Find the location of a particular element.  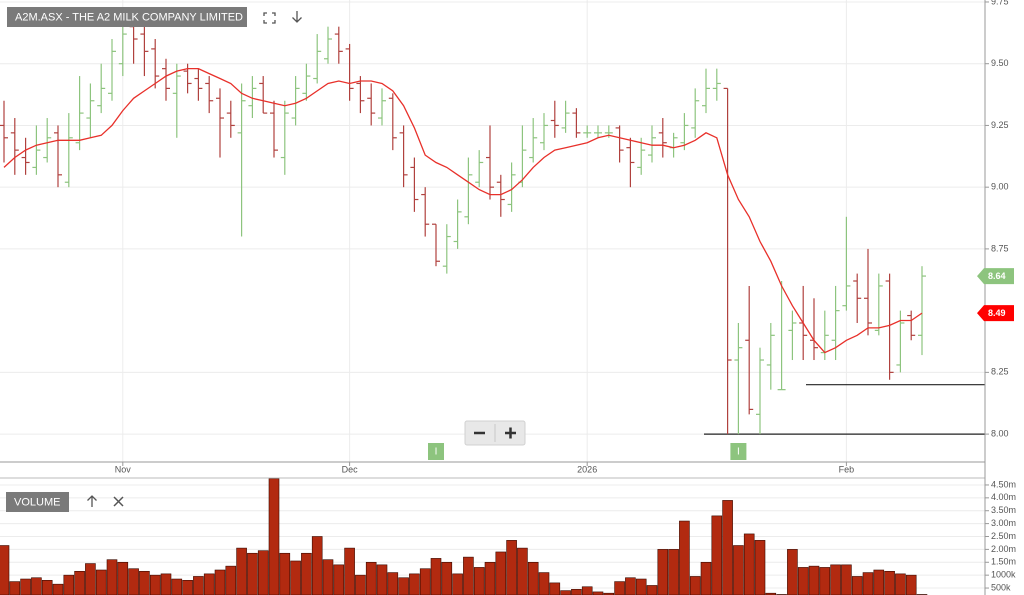

x-tick-label: 2026 is located at coordinates (587, 469).